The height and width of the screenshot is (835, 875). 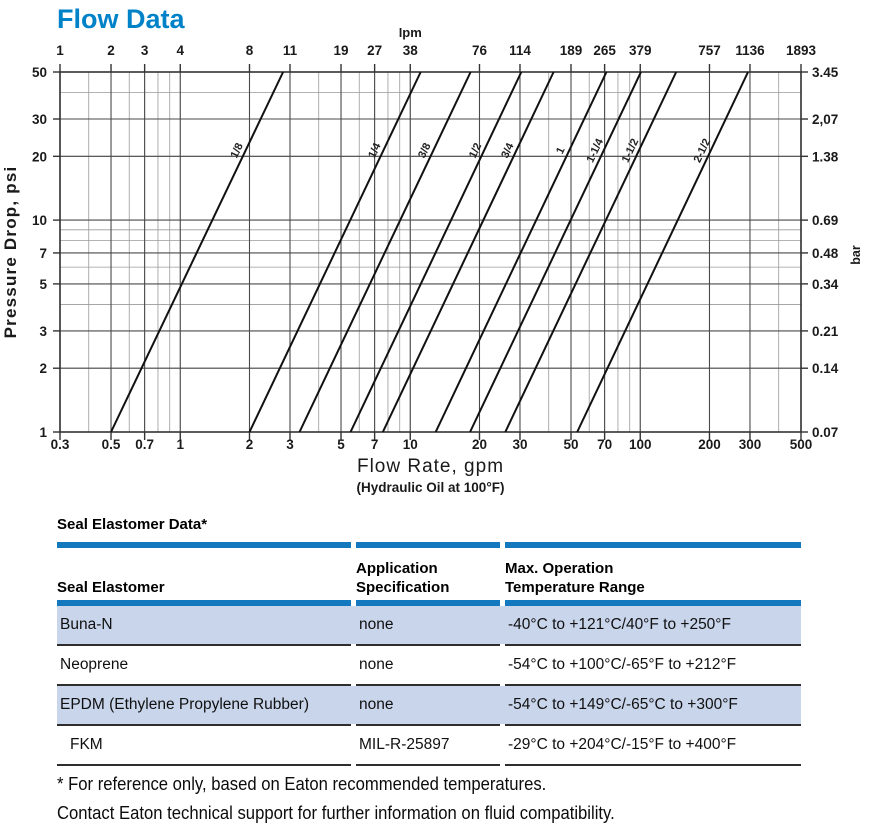 I want to click on bottom-tick-label: 500, so click(x=801, y=444).